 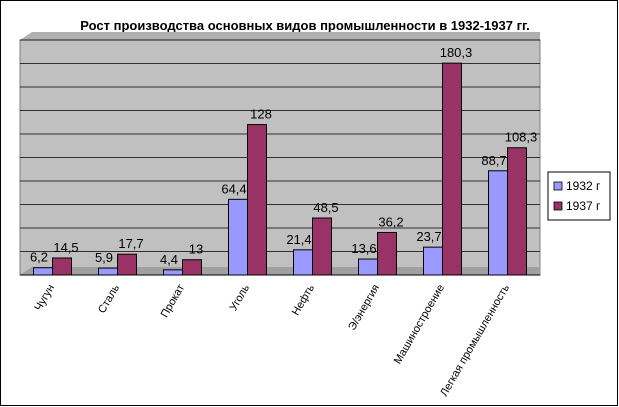 I want to click on legend-box, so click(x=579, y=196).